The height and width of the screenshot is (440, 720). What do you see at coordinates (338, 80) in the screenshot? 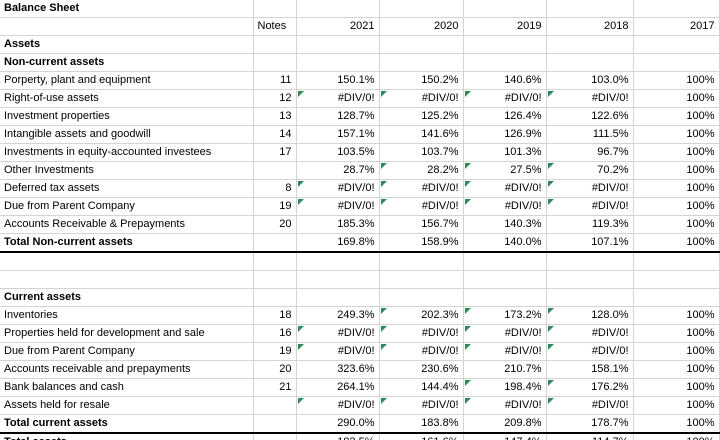
I see `value-cell: 150.1%` at bounding box center [338, 80].